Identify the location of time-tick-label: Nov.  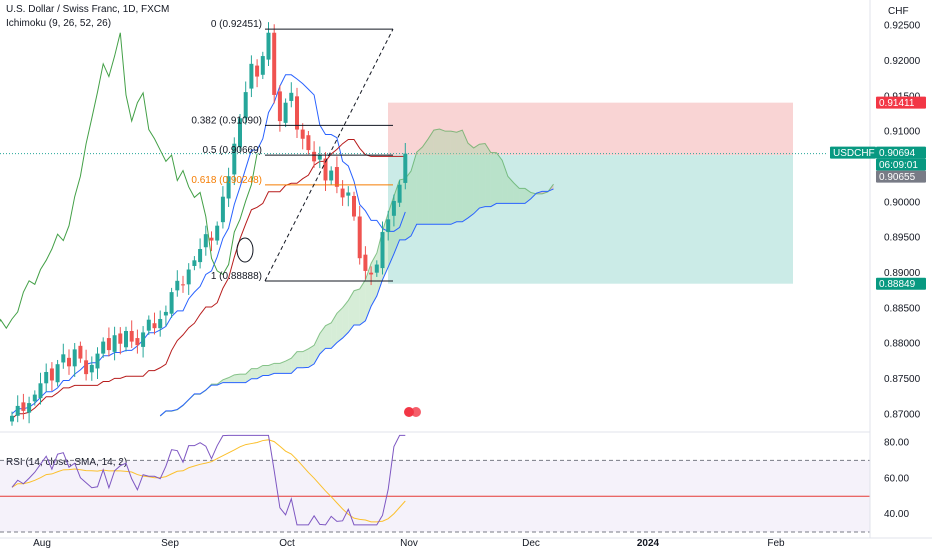
(409, 543).